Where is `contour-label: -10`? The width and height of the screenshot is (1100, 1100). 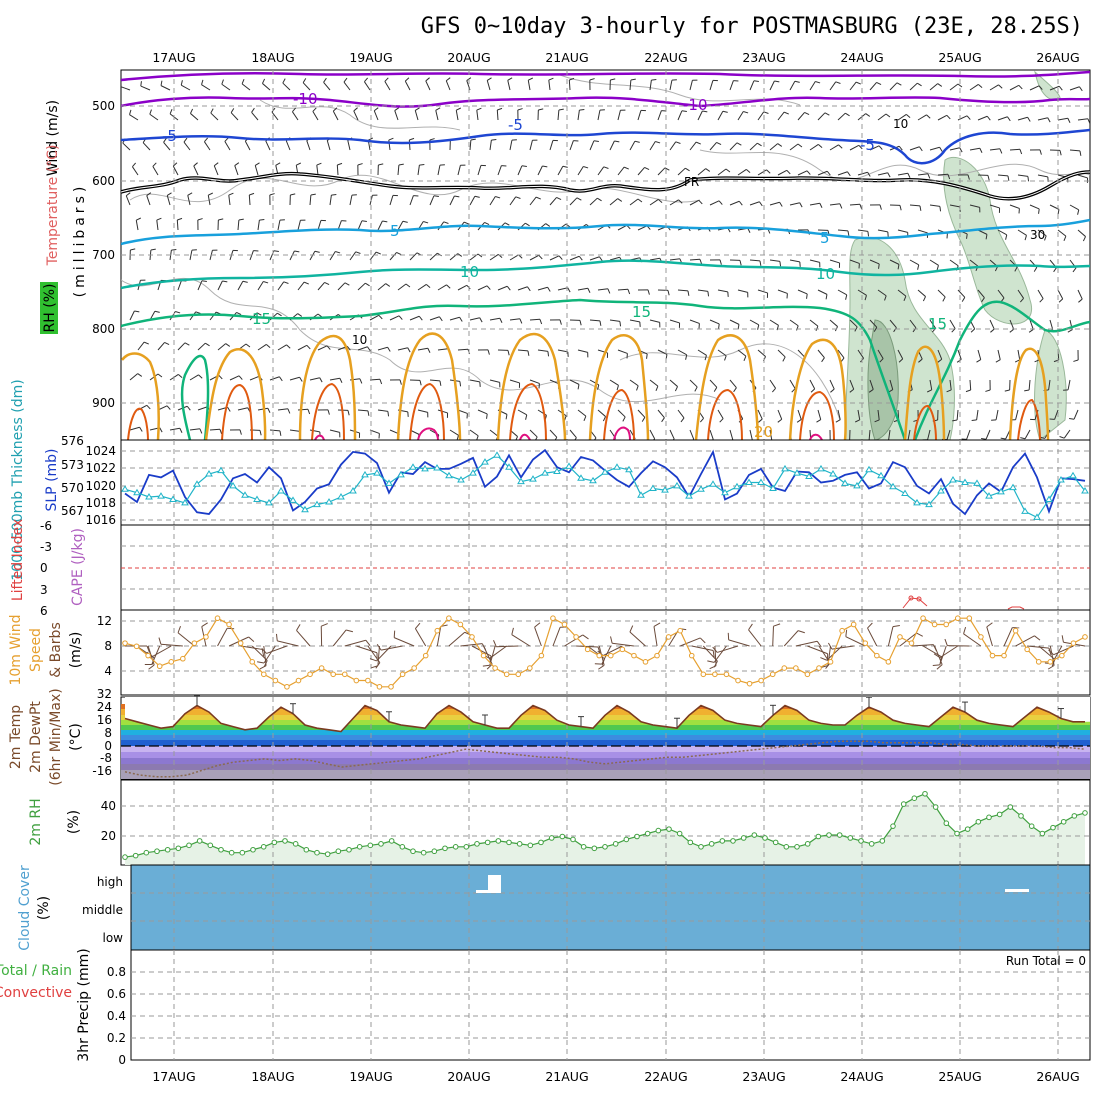
contour-label: -10 is located at coordinates (695, 105).